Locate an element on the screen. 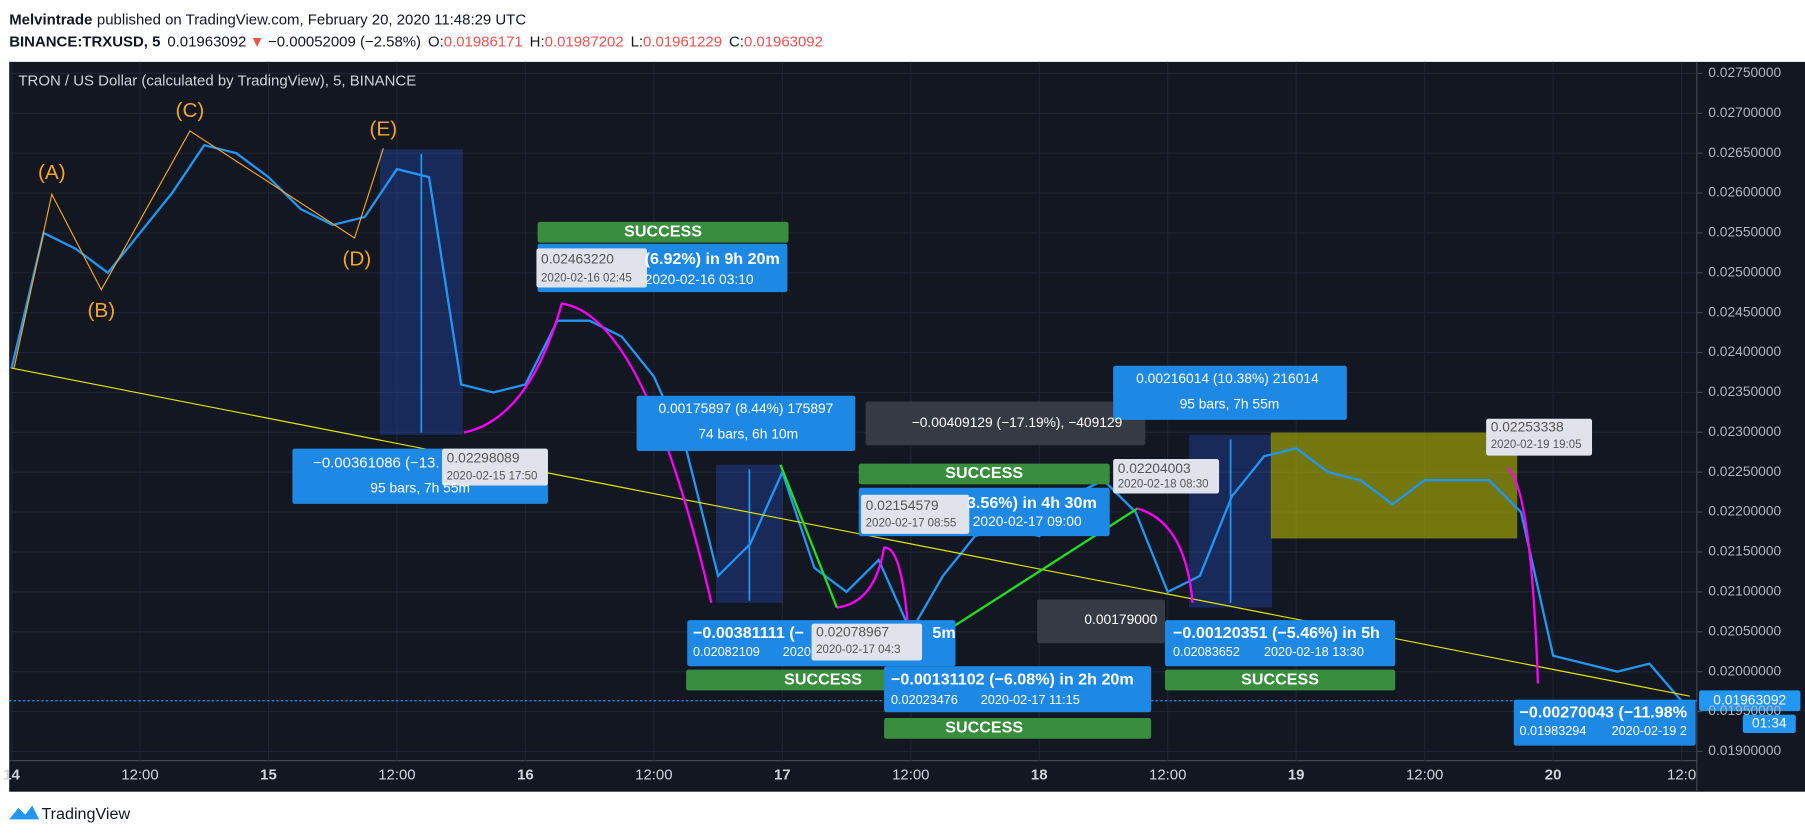 The width and height of the screenshot is (1805, 834). annotation: 0.02298089 is located at coordinates (483, 458).